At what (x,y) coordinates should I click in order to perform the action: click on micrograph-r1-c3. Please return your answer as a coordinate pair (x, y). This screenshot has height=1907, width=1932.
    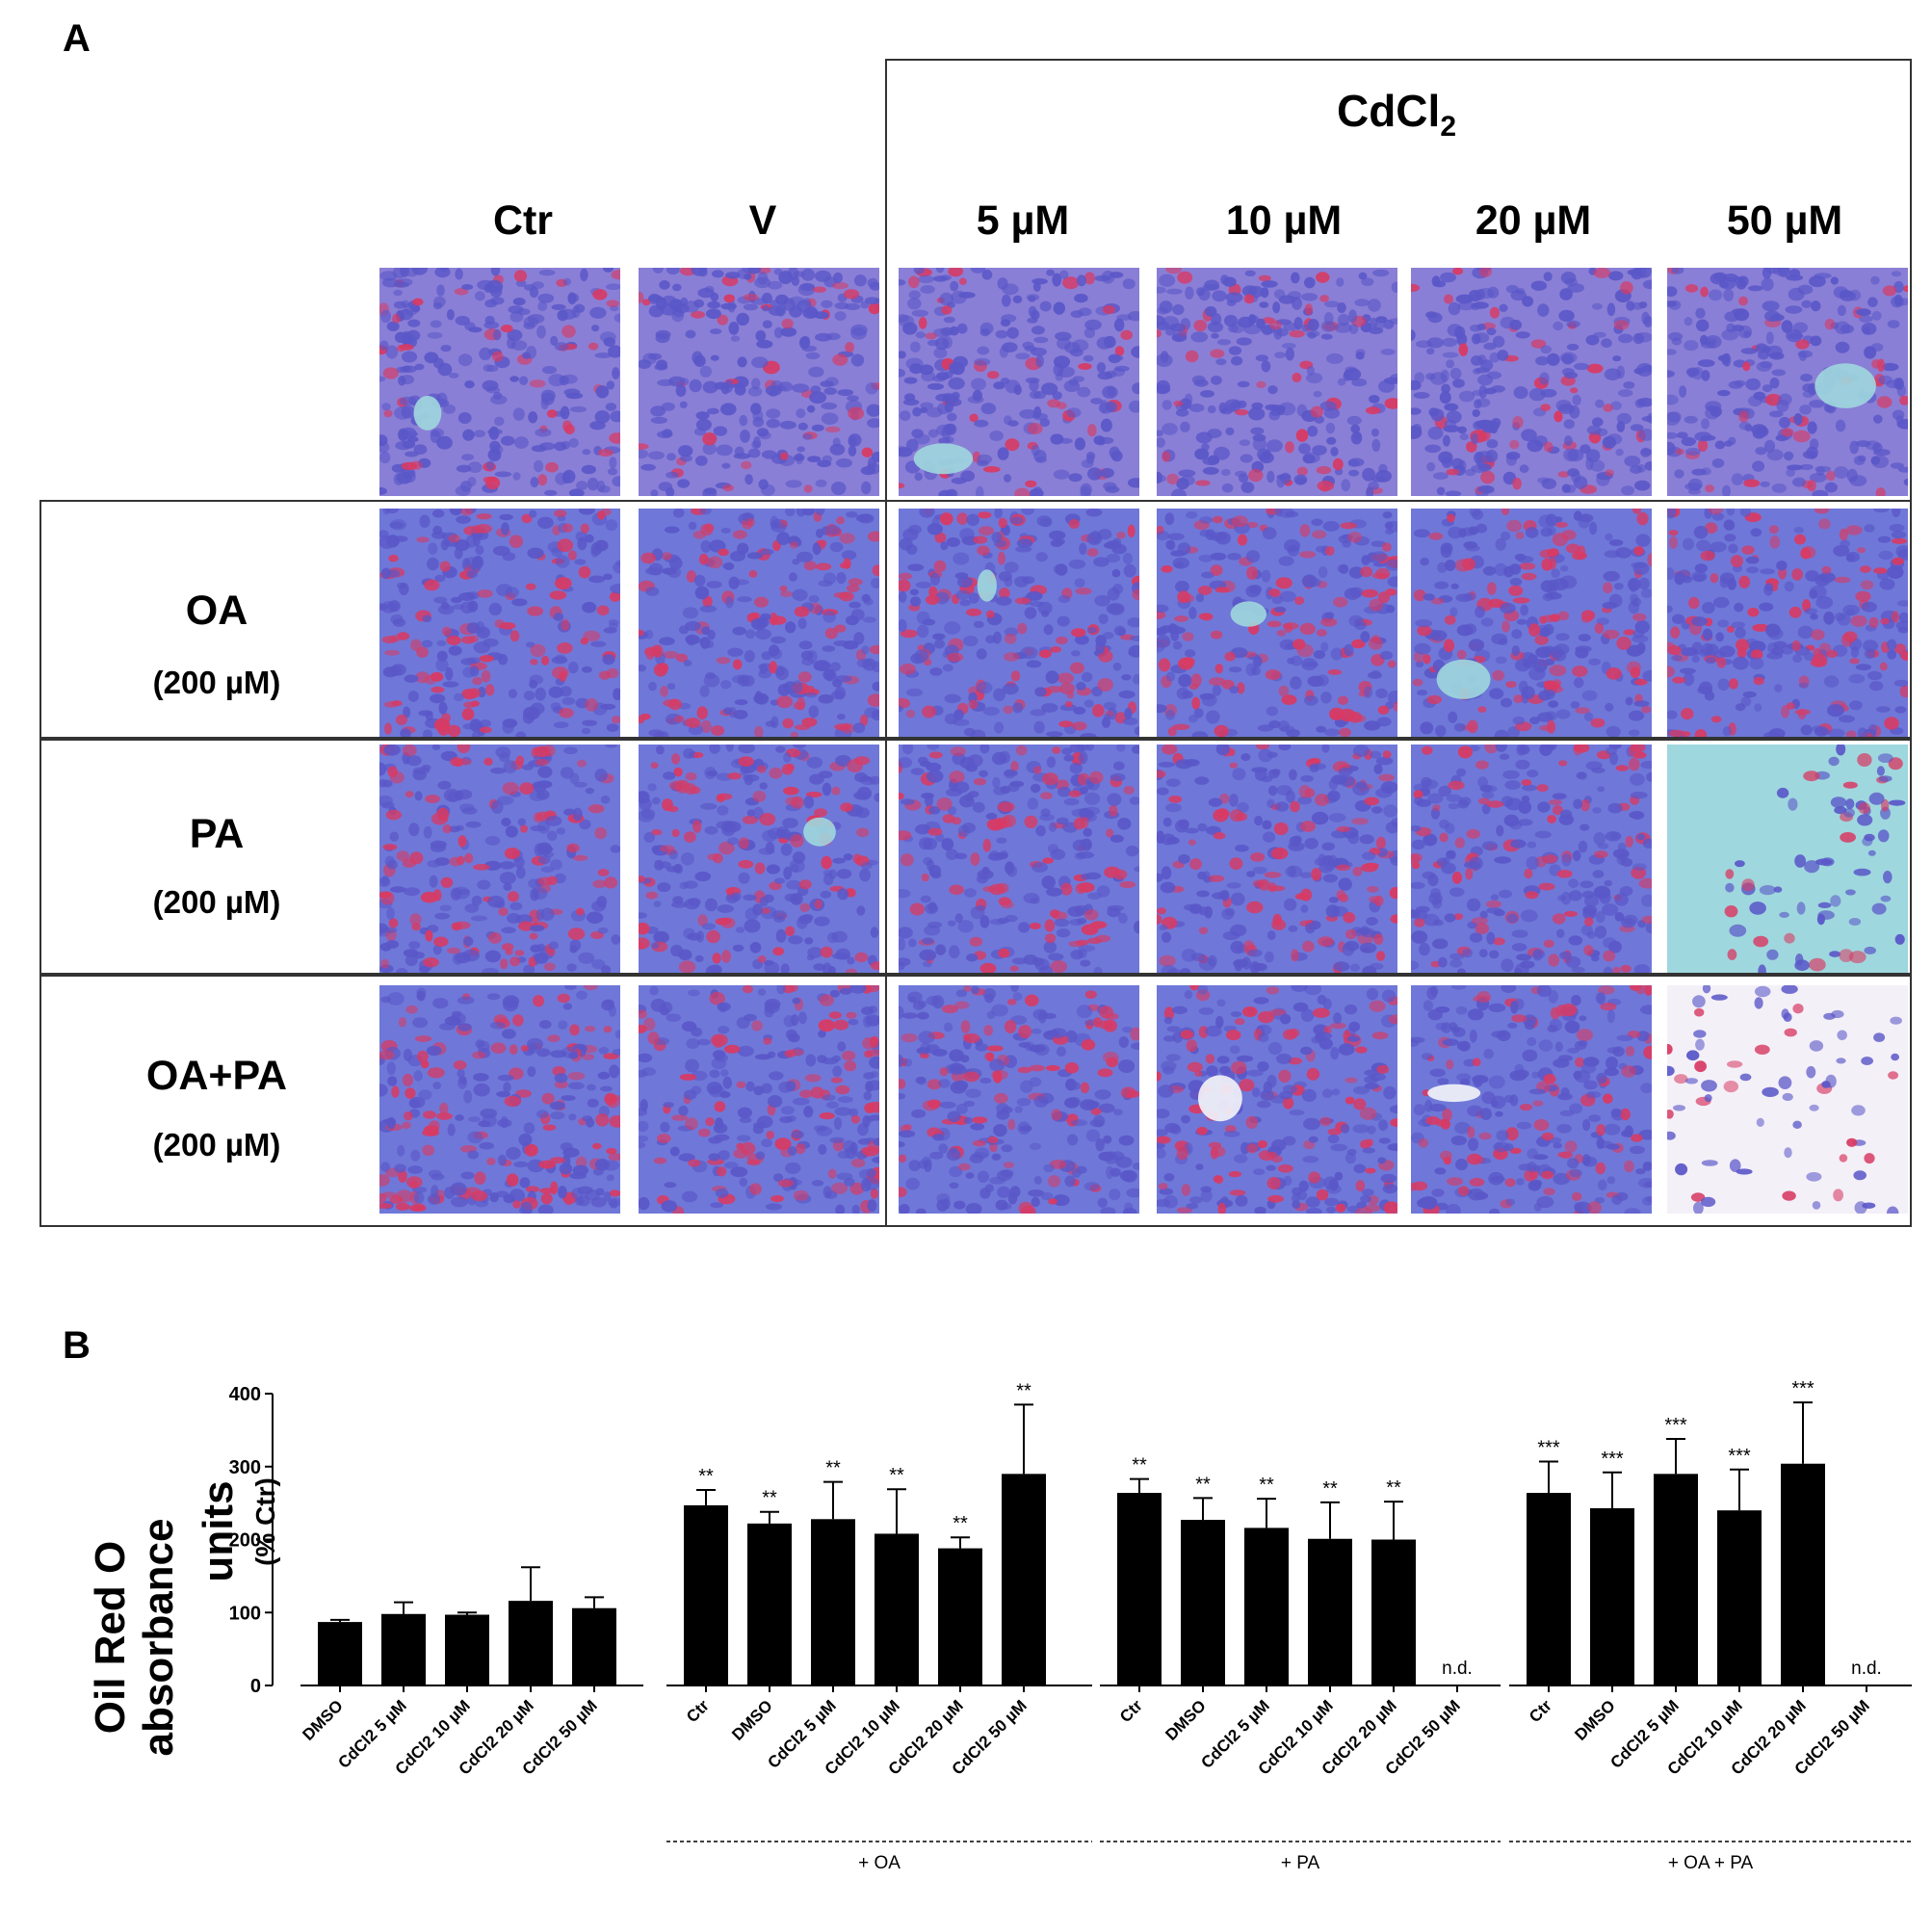
    Looking at the image, I should click on (1277, 623).